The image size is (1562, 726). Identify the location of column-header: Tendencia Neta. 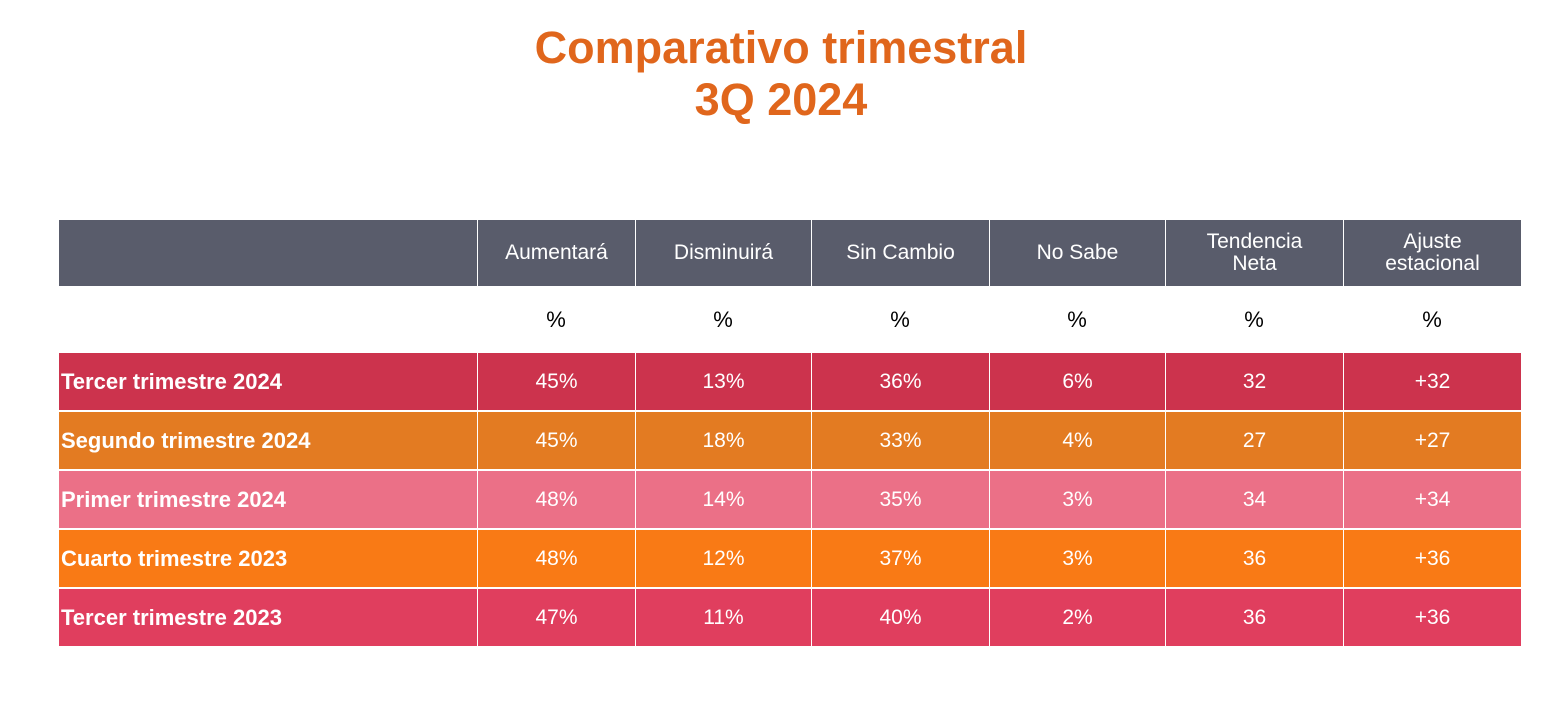
(1254, 253).